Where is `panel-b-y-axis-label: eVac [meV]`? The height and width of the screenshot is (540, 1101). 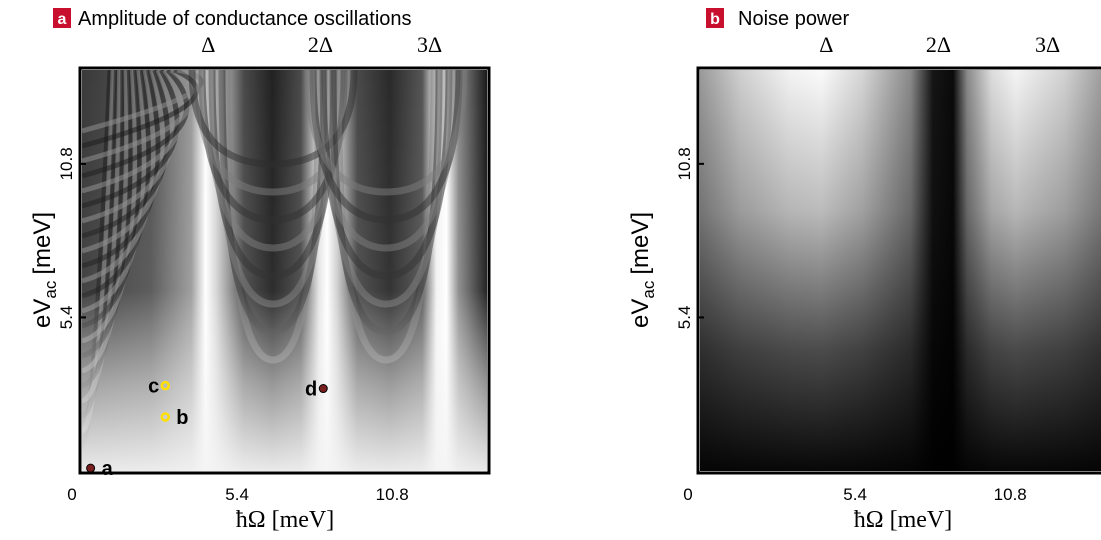
panel-b-y-axis-label: eVac [meV] is located at coordinates (642, 270).